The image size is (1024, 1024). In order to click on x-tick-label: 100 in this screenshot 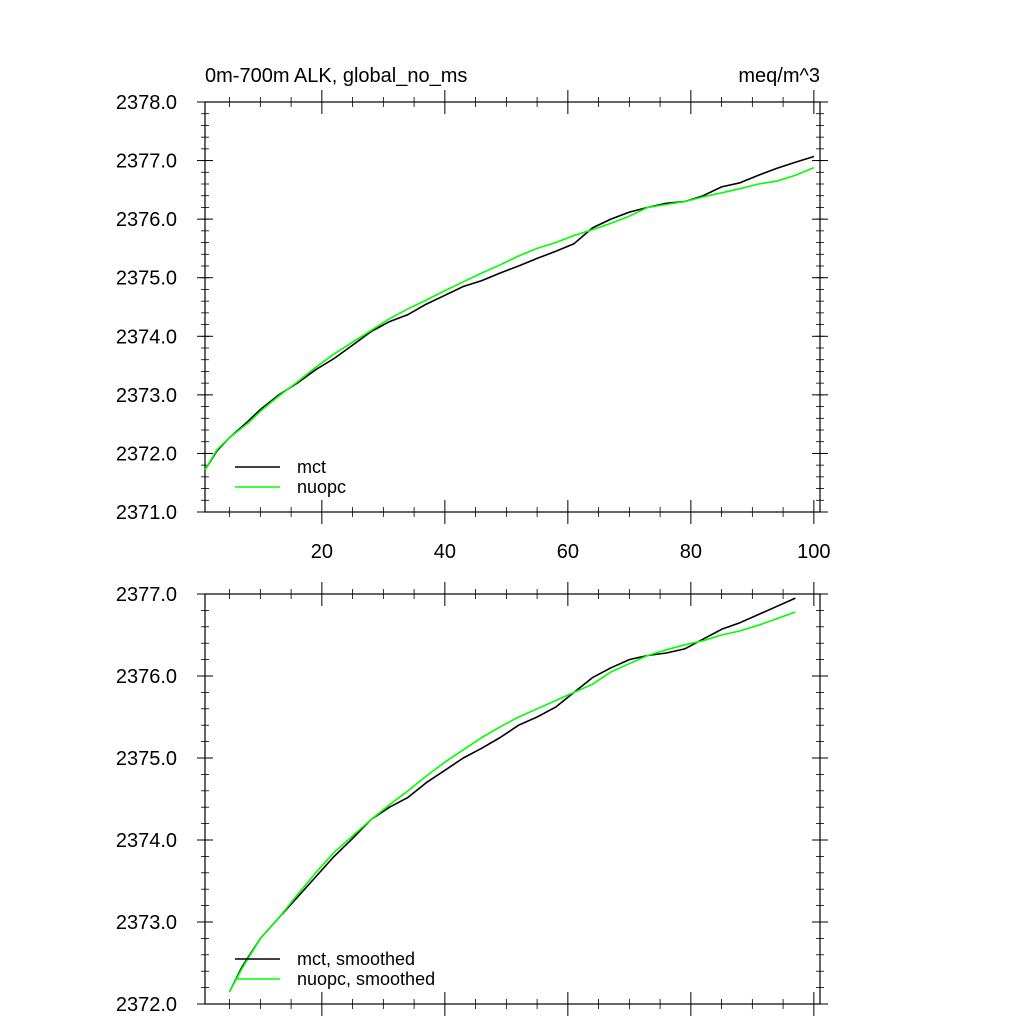, I will do `click(813, 552)`.